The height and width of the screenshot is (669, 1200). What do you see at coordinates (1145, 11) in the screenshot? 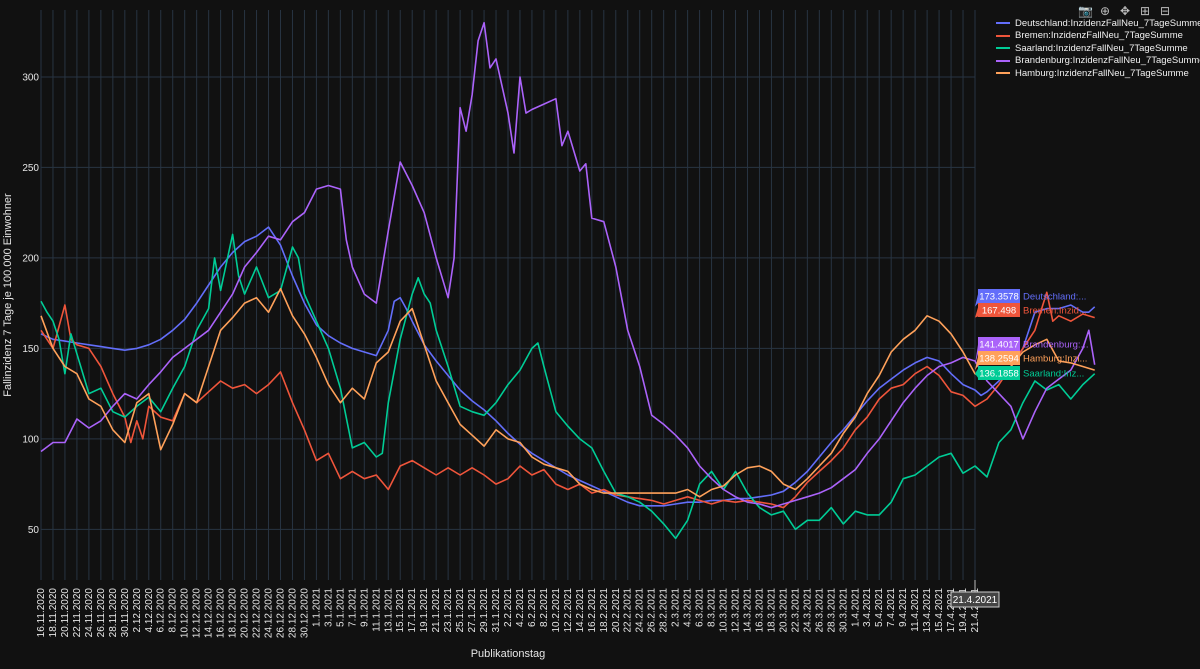
I see `zoom-in-icon: ⊞` at bounding box center [1145, 11].